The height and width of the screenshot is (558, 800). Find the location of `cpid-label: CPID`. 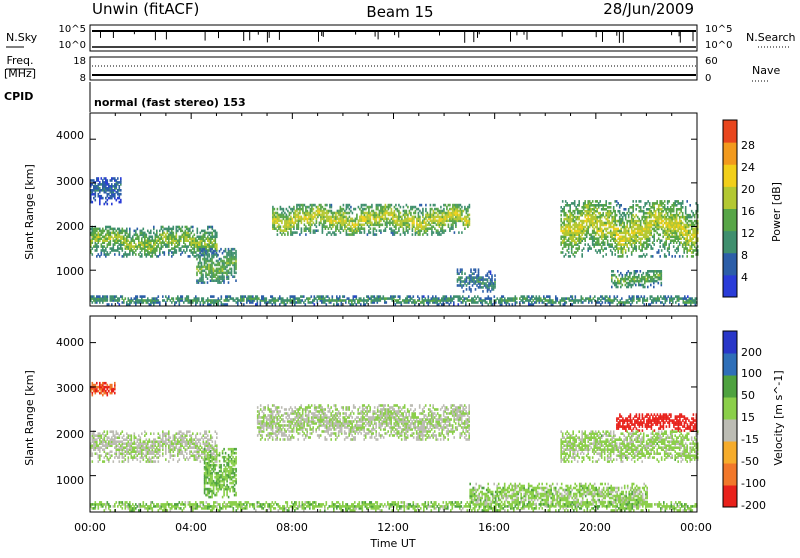

cpid-label: CPID is located at coordinates (18, 96).